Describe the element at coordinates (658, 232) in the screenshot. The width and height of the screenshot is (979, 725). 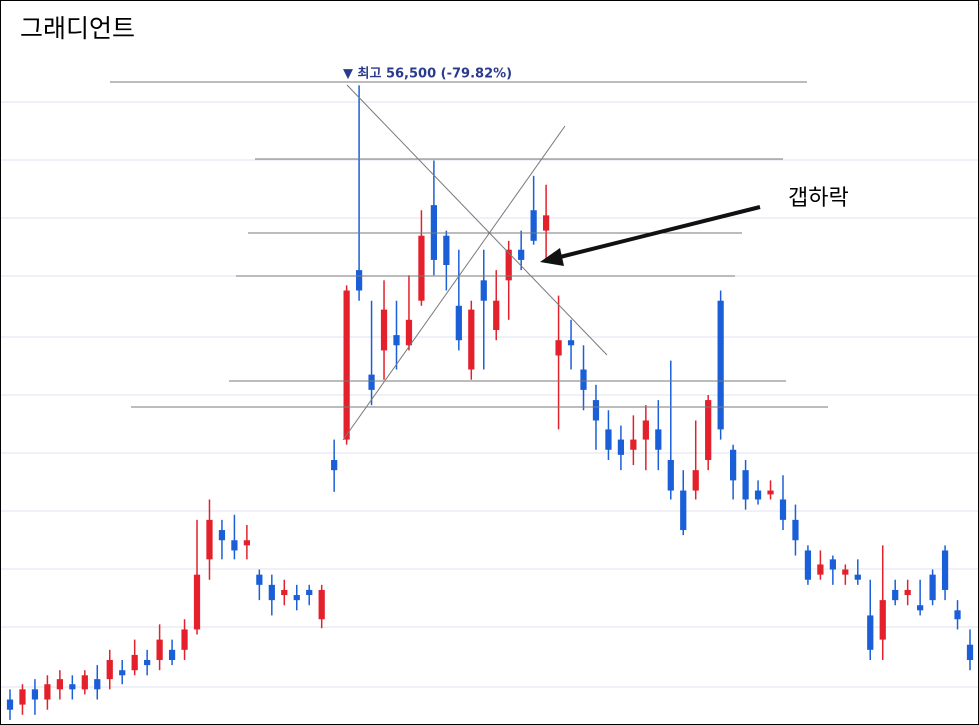
I see `arrow-shaft` at that location.